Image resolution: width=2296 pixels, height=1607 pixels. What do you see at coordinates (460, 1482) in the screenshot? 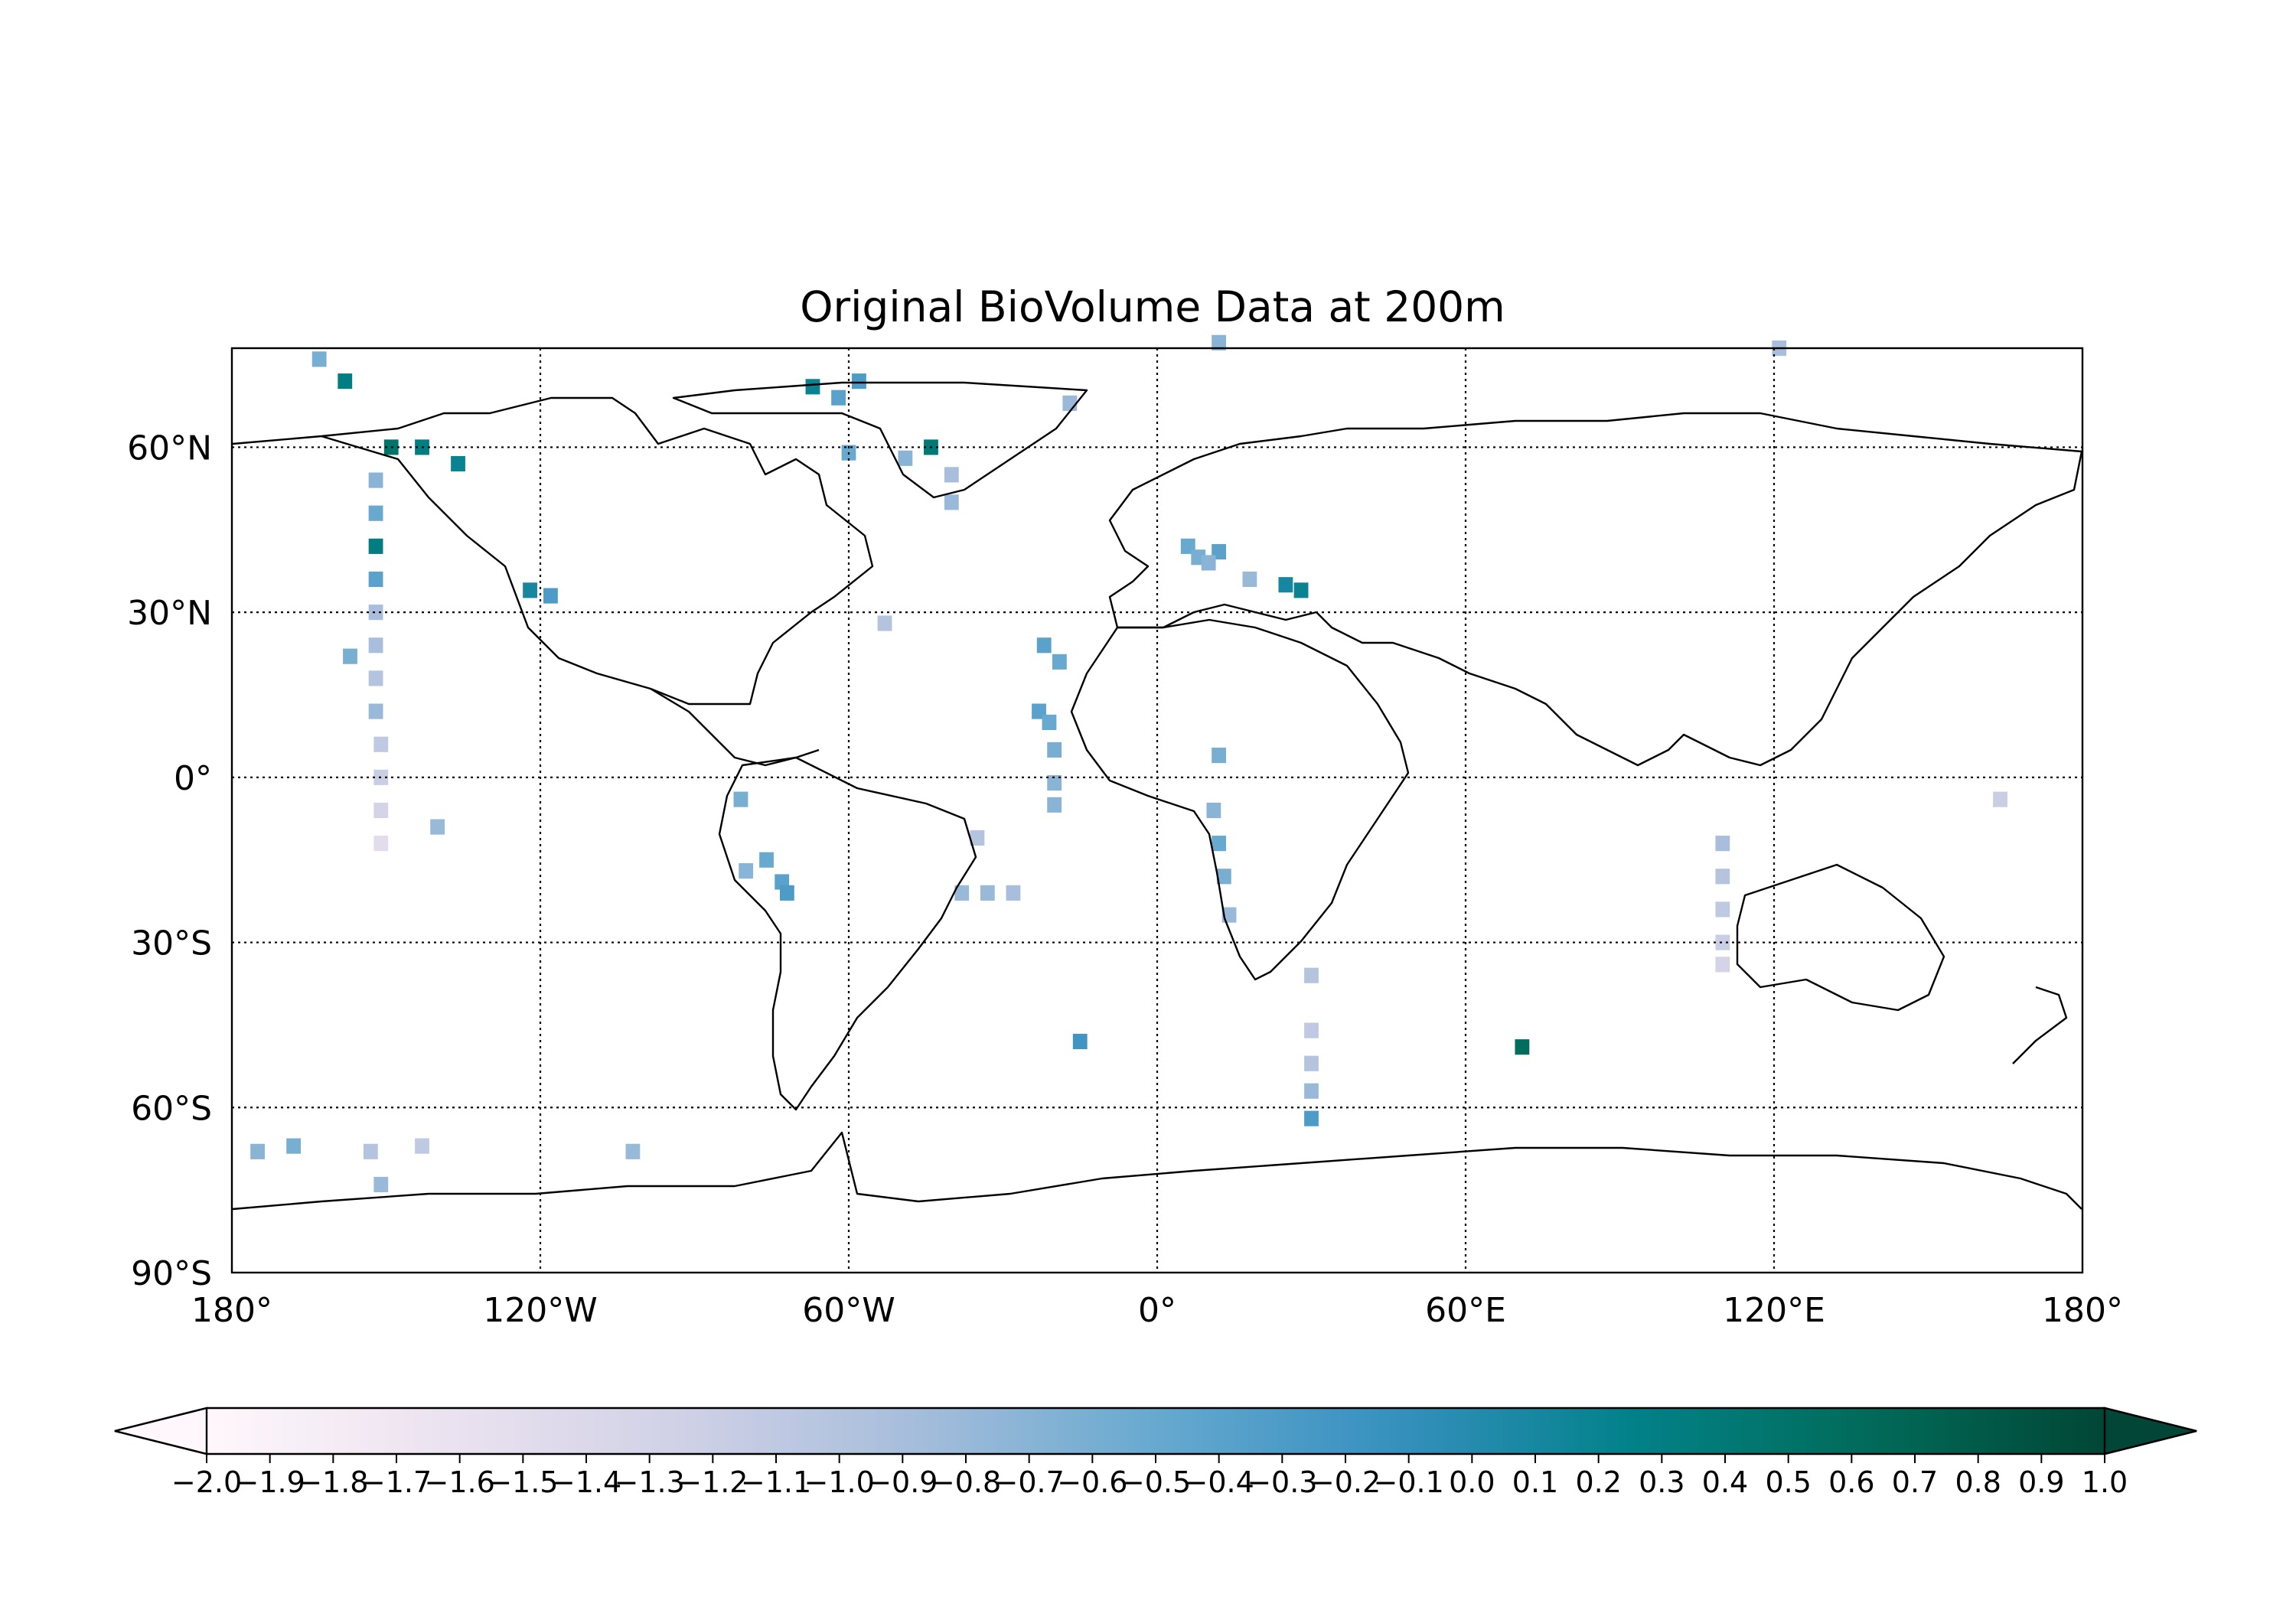
I see `colorbar-tick-label: −1.6` at bounding box center [460, 1482].